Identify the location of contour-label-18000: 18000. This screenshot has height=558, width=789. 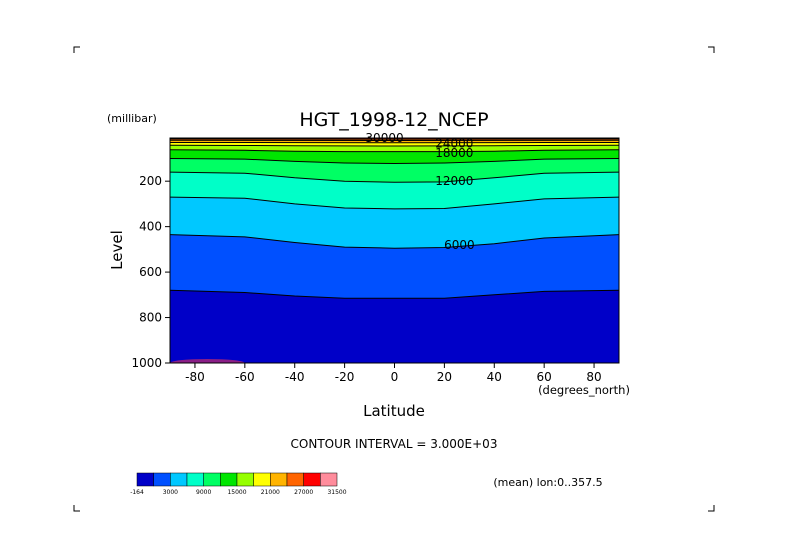
(454, 153).